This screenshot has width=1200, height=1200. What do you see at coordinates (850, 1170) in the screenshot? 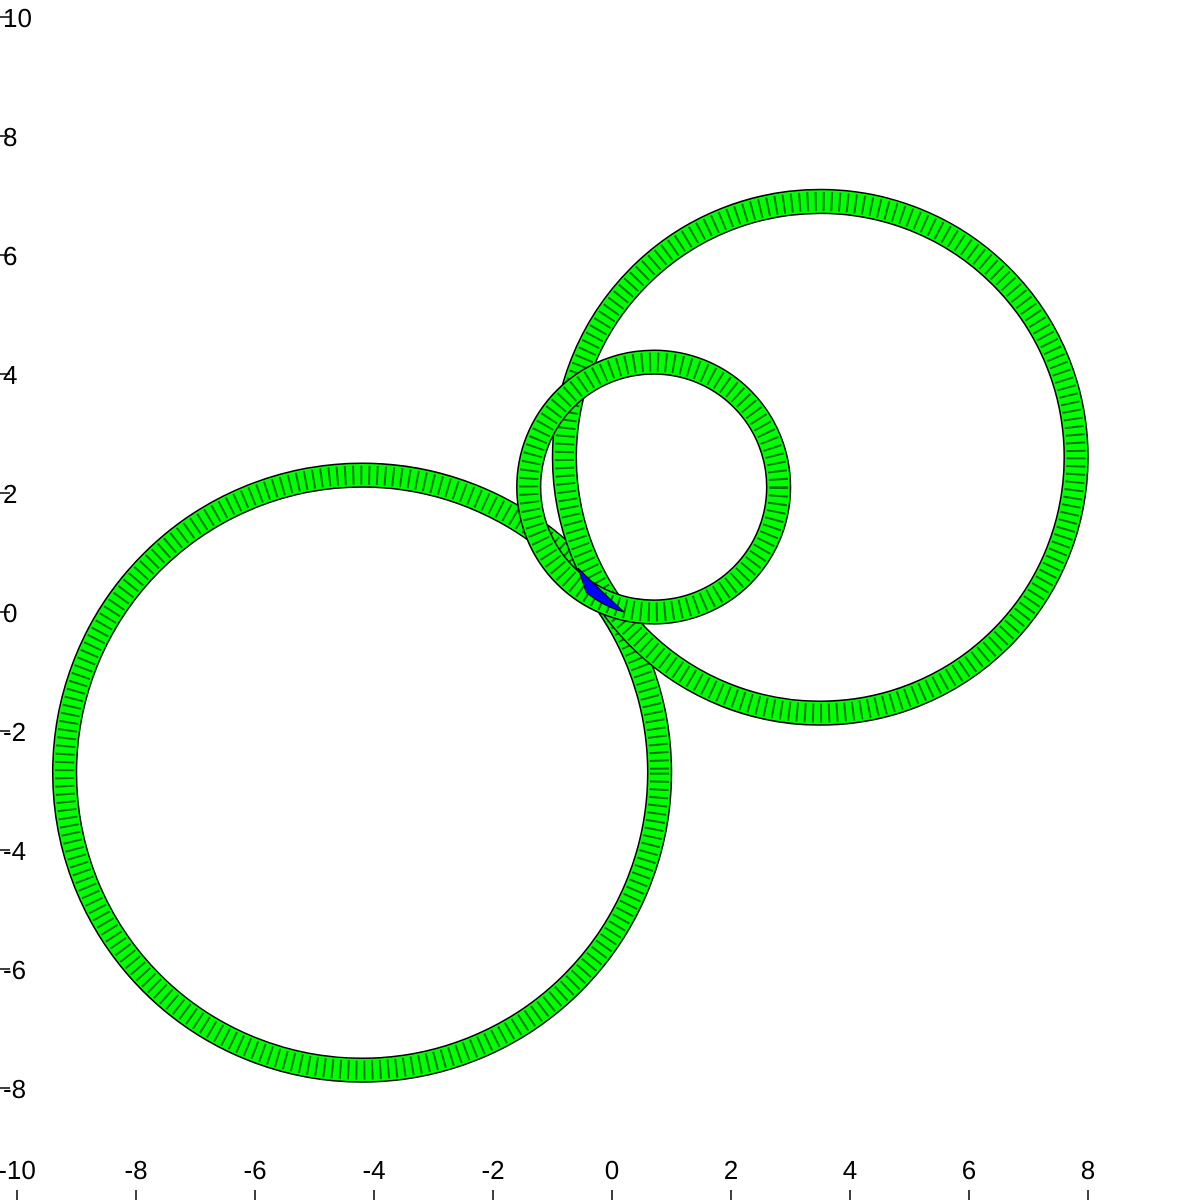
I see `x-tick-label: 4` at bounding box center [850, 1170].